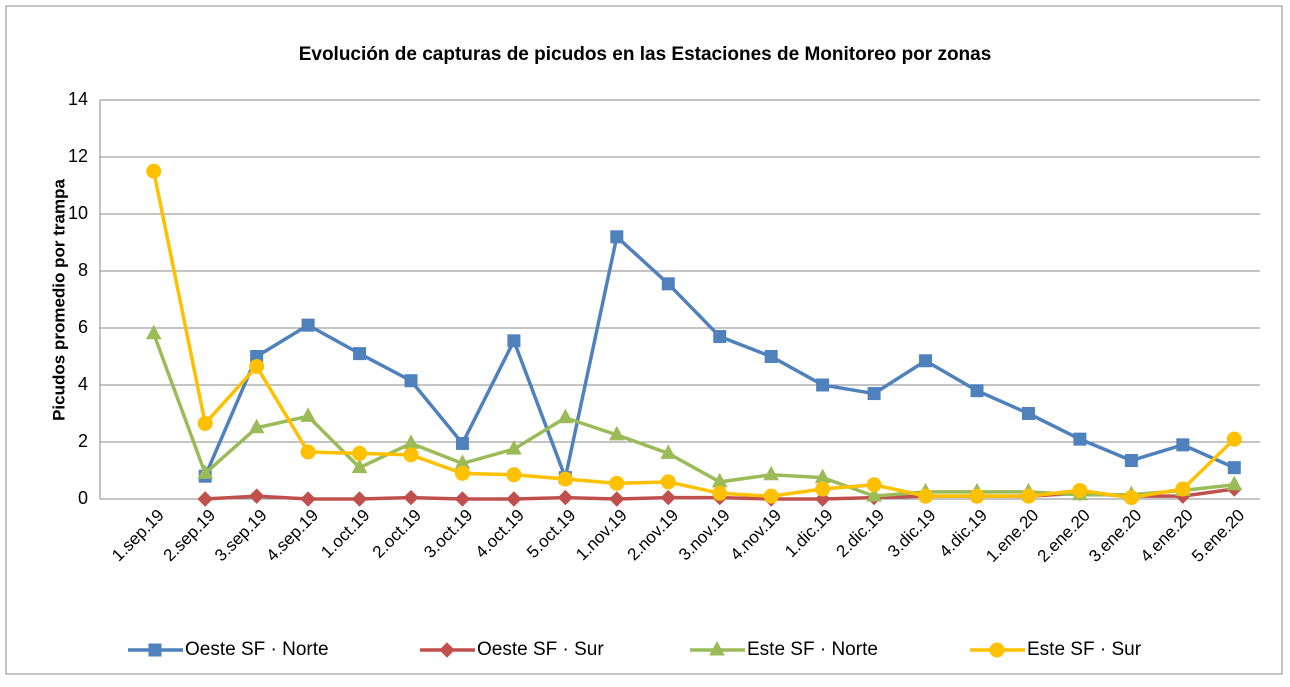 The width and height of the screenshot is (1290, 687). I want to click on y-tick-label: 12, so click(78, 156).